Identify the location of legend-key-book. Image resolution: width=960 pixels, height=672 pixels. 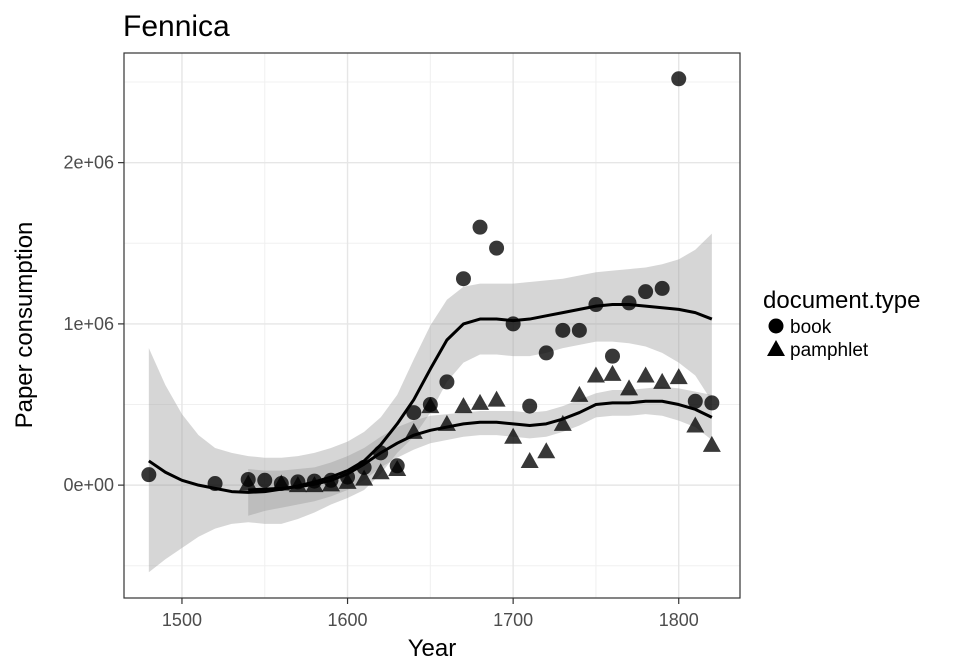
(776, 326).